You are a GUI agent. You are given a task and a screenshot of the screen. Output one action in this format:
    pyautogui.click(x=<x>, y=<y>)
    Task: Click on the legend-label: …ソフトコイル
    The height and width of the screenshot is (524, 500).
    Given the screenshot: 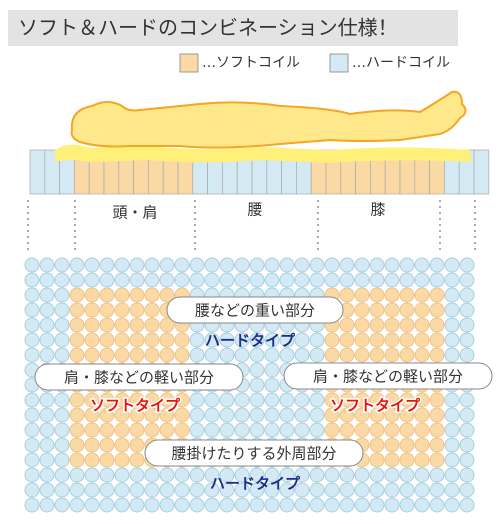 What is the action you would take?
    pyautogui.click(x=251, y=63)
    